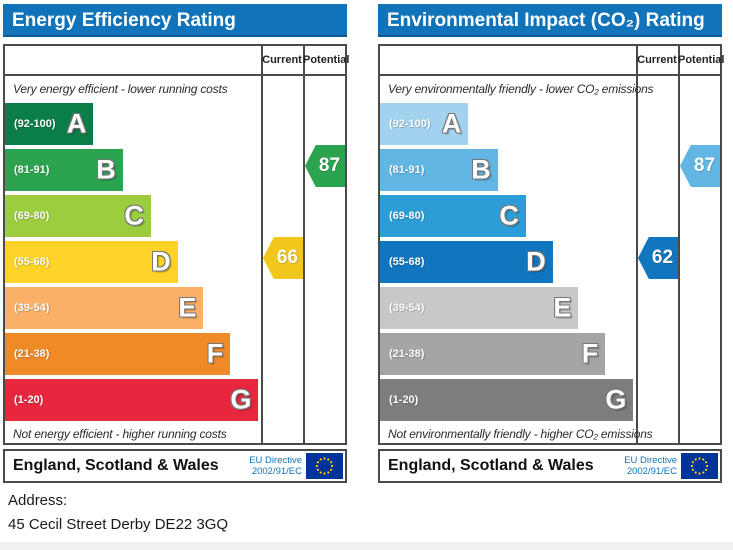  Describe the element at coordinates (38, 500) in the screenshot. I see `address-label: Address:` at that location.